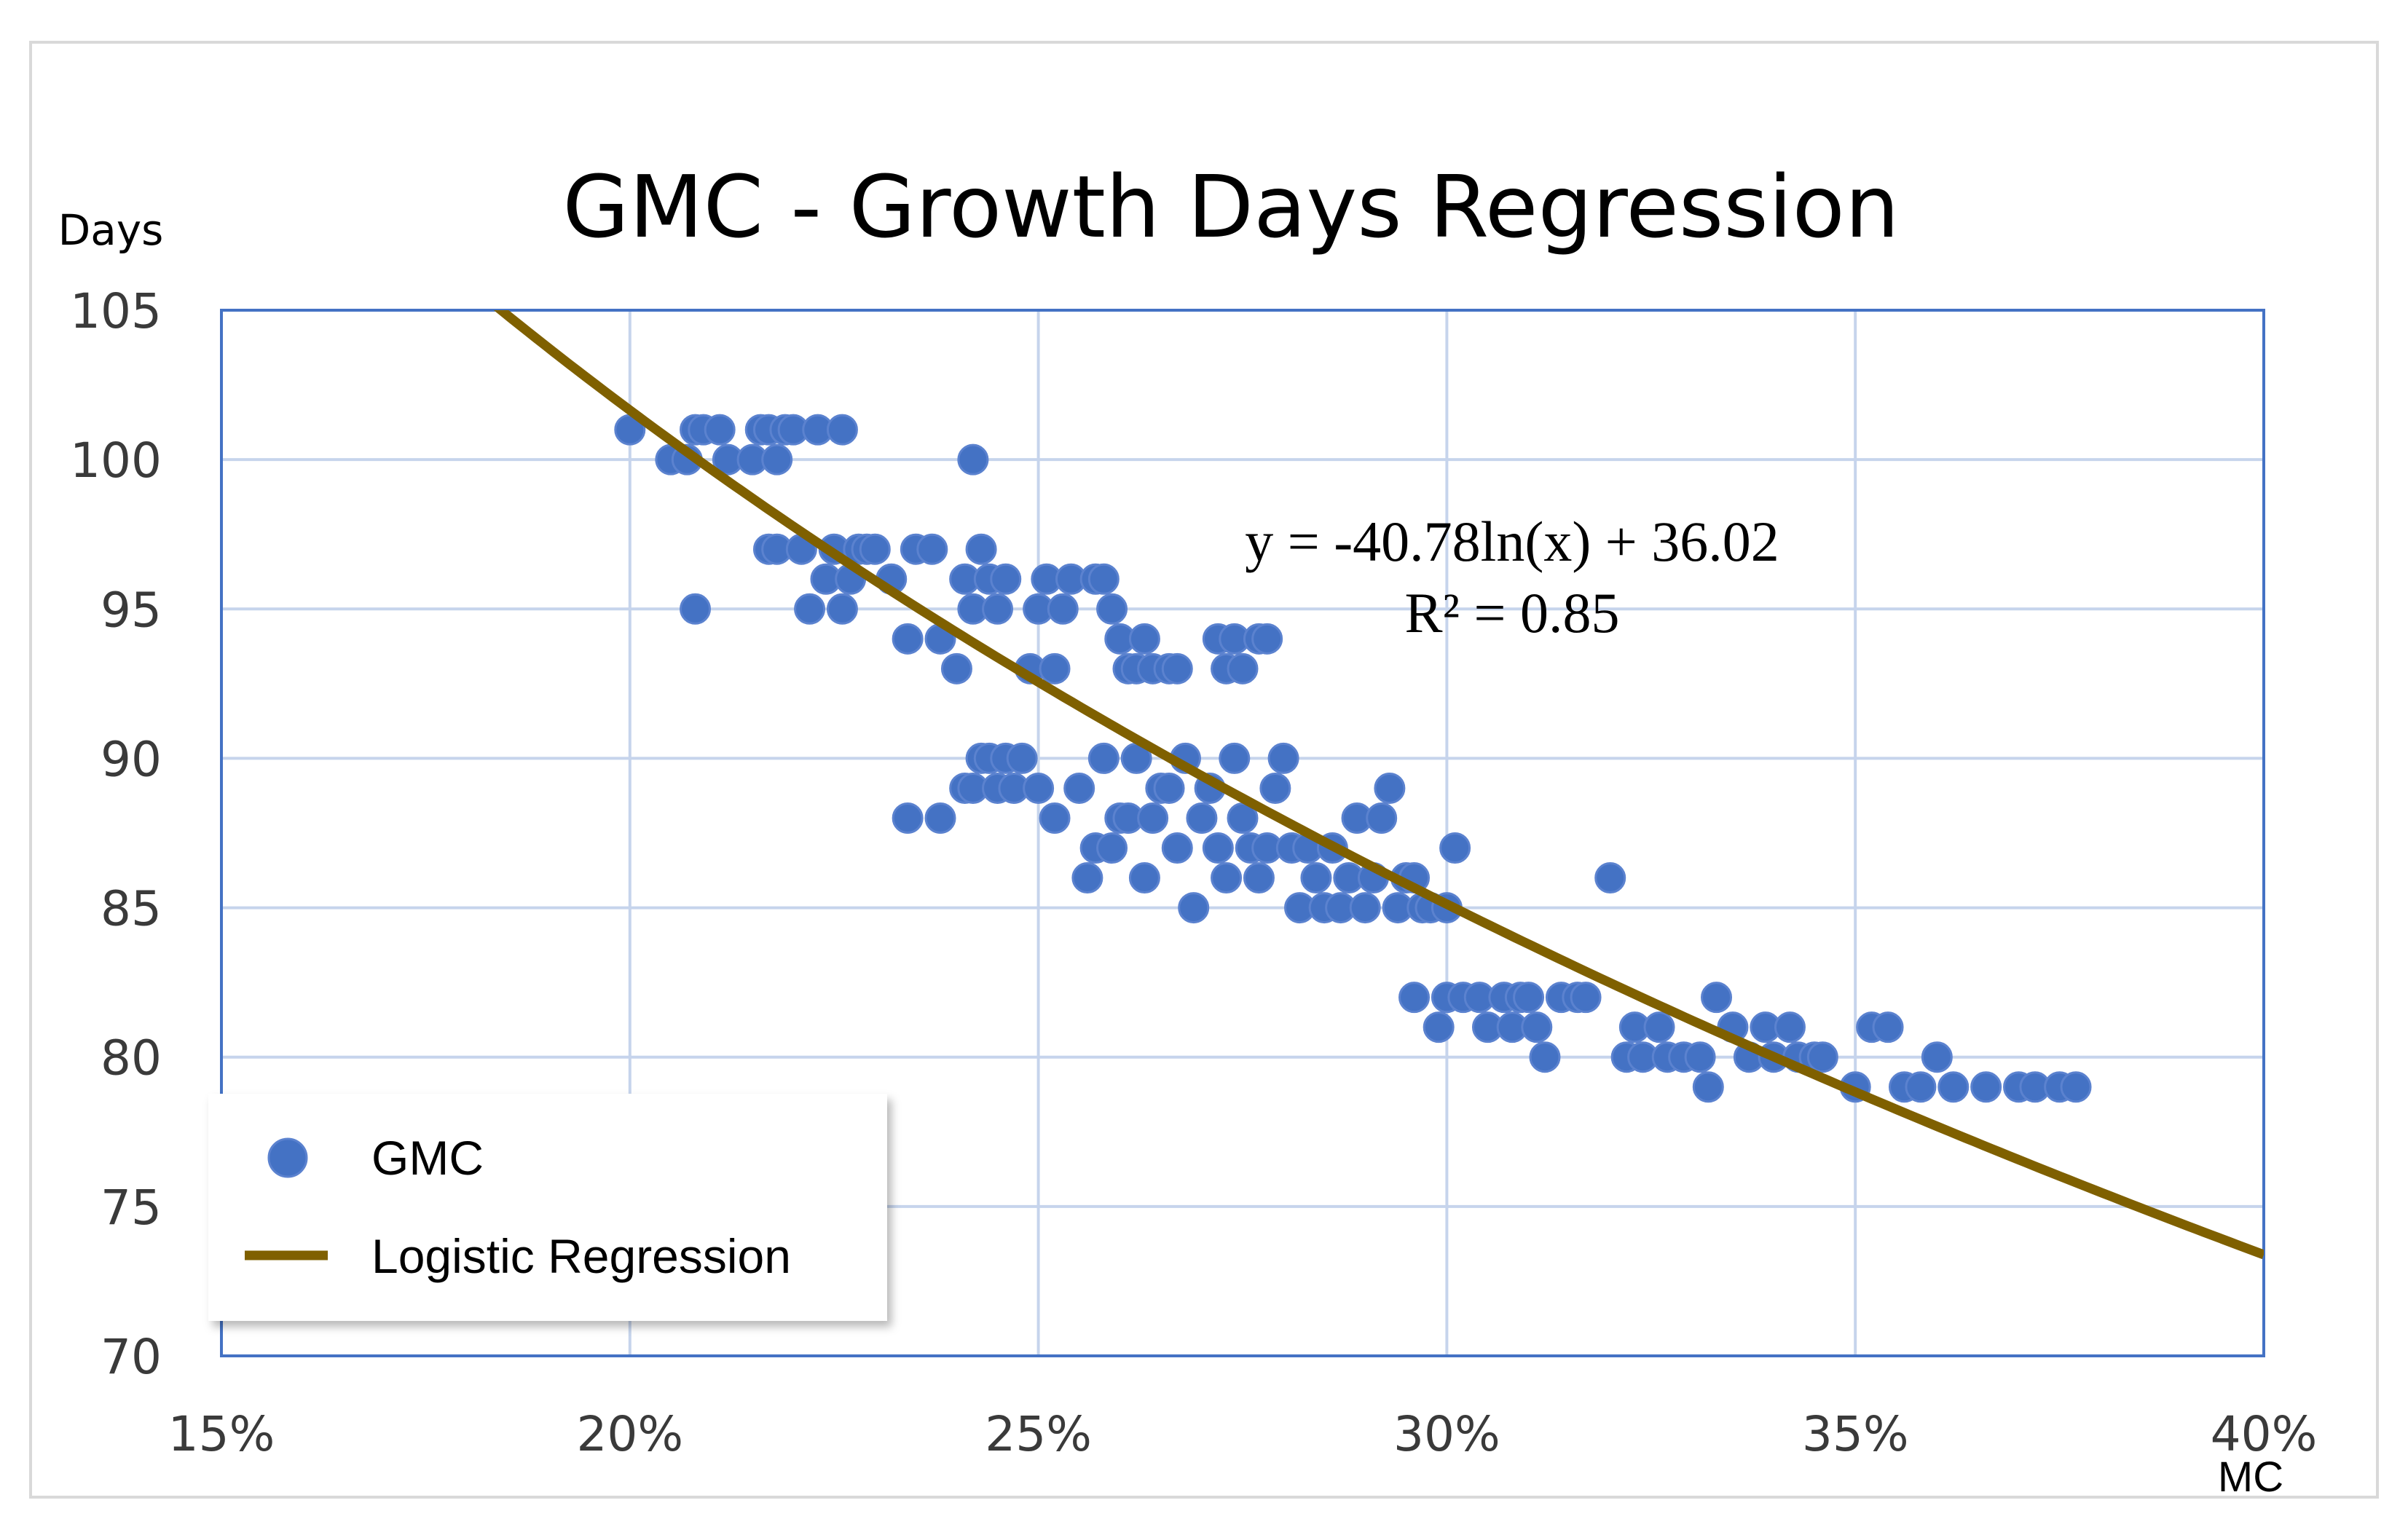 This screenshot has width=2408, height=1527. Describe the element at coordinates (427, 1158) in the screenshot. I see `legend-label-gmc: GMC` at that location.